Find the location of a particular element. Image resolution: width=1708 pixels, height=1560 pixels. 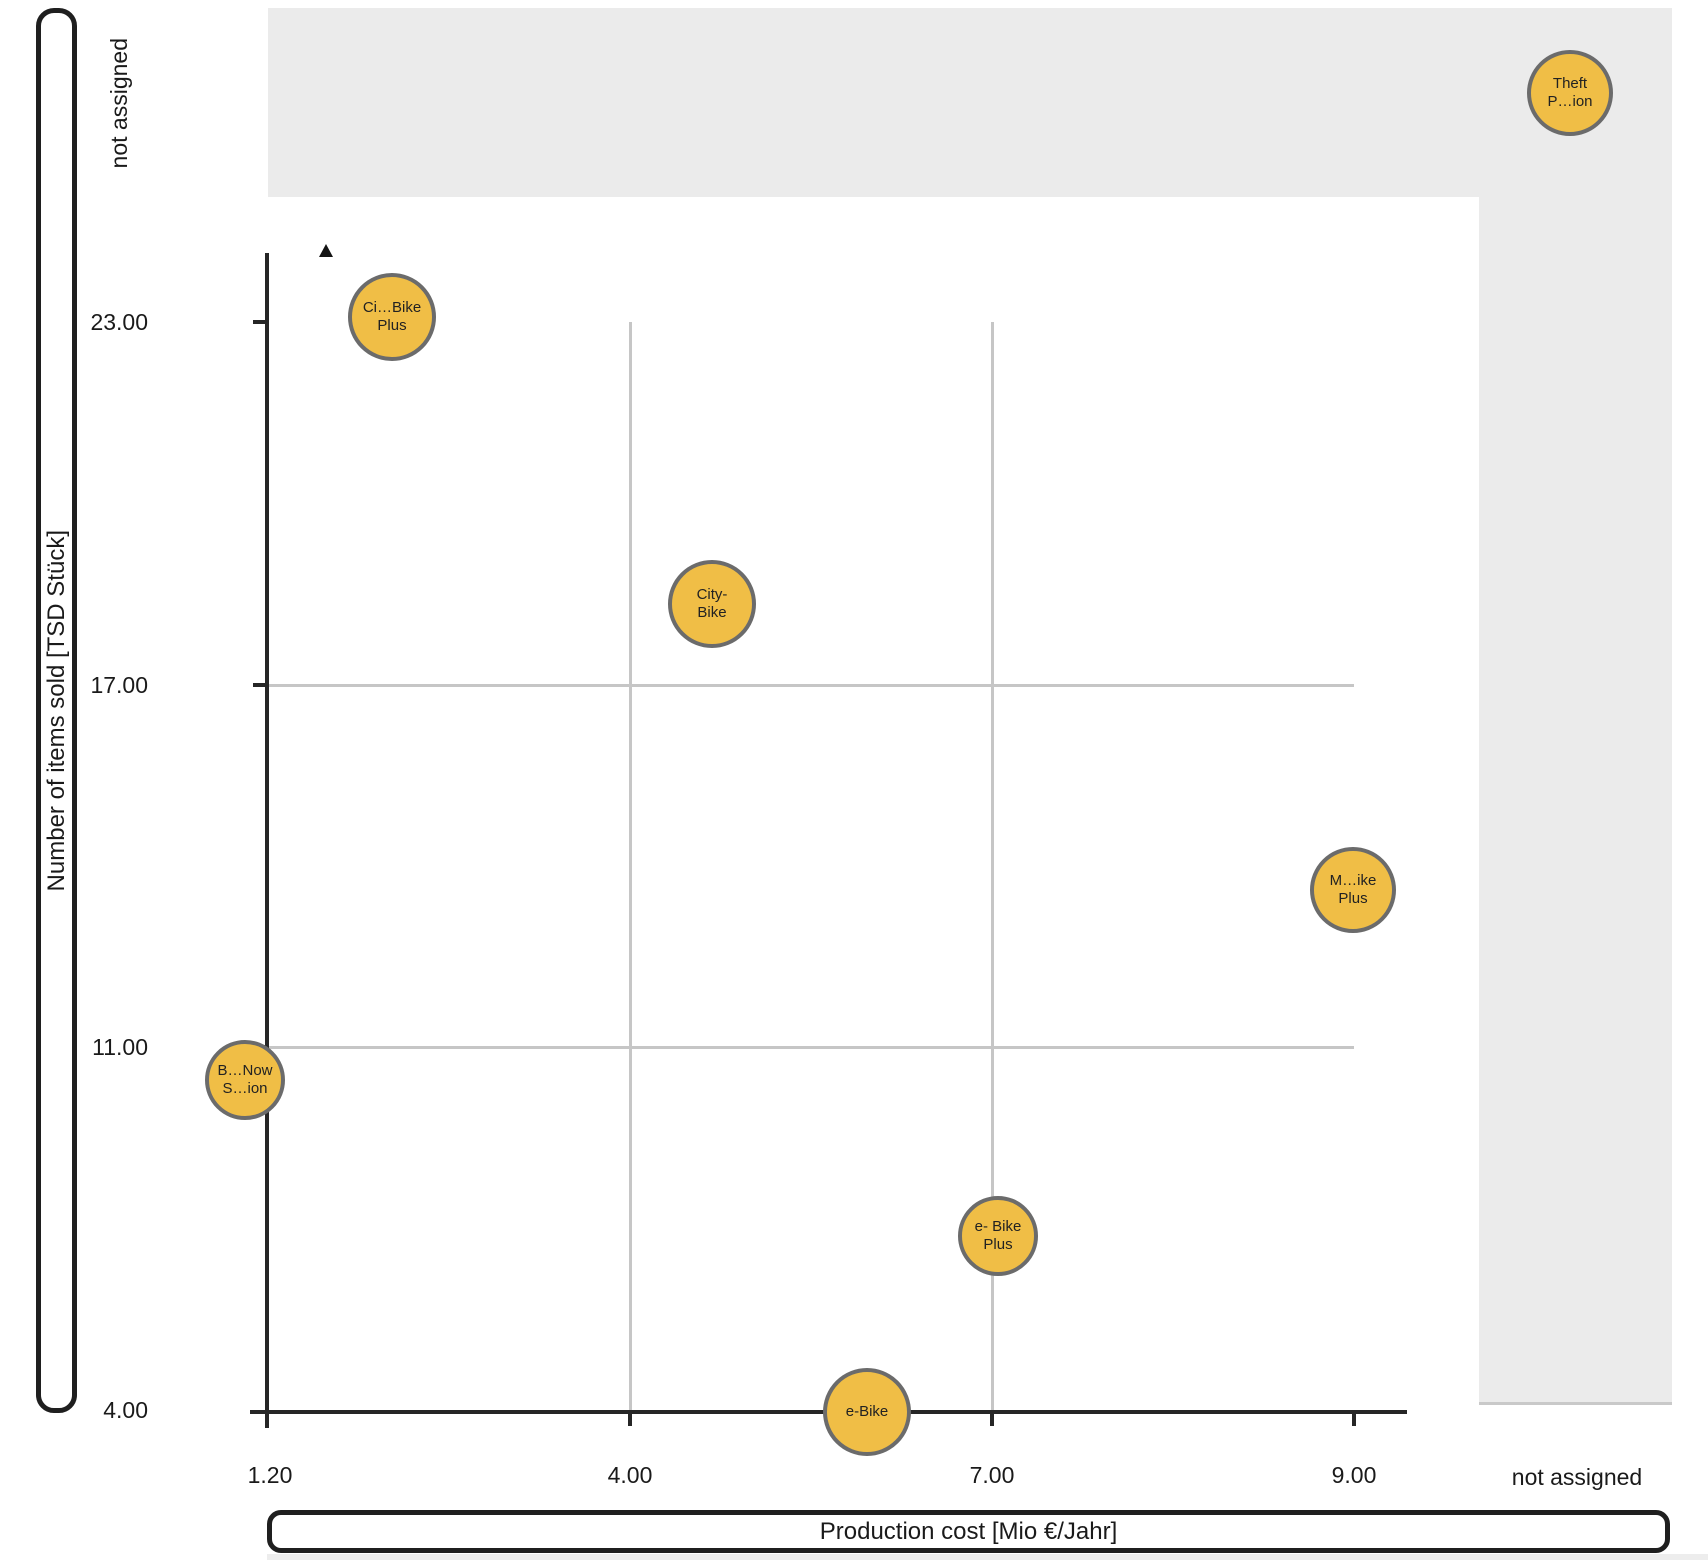

y-axis-title: Number of items sold [TSD Stück] is located at coordinates (56, 710).